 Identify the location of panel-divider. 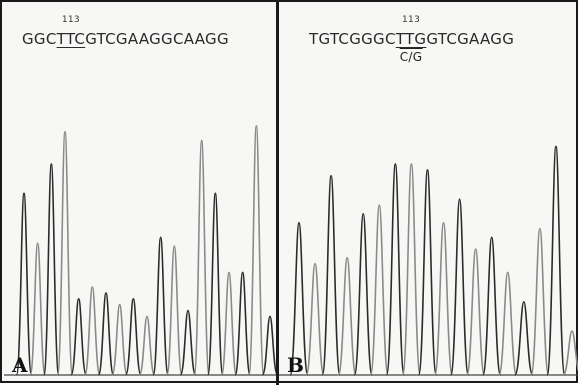
(277, 193).